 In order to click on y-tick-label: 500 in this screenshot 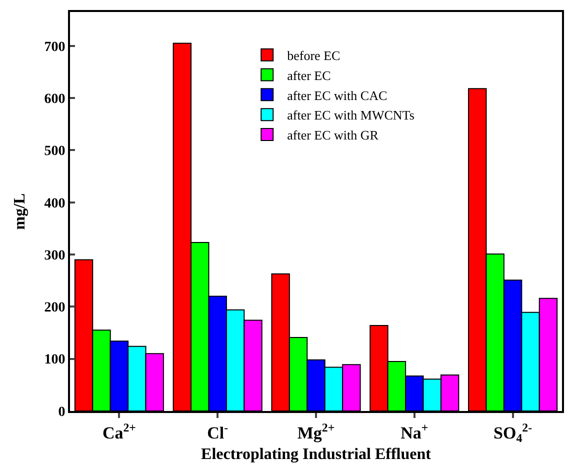, I will do `click(55, 152)`.